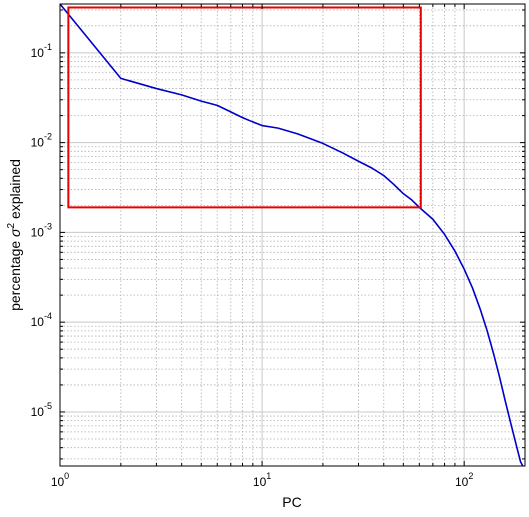 The image size is (529, 517). Describe the element at coordinates (291, 502) in the screenshot. I see `x-axis-label: PC` at that location.